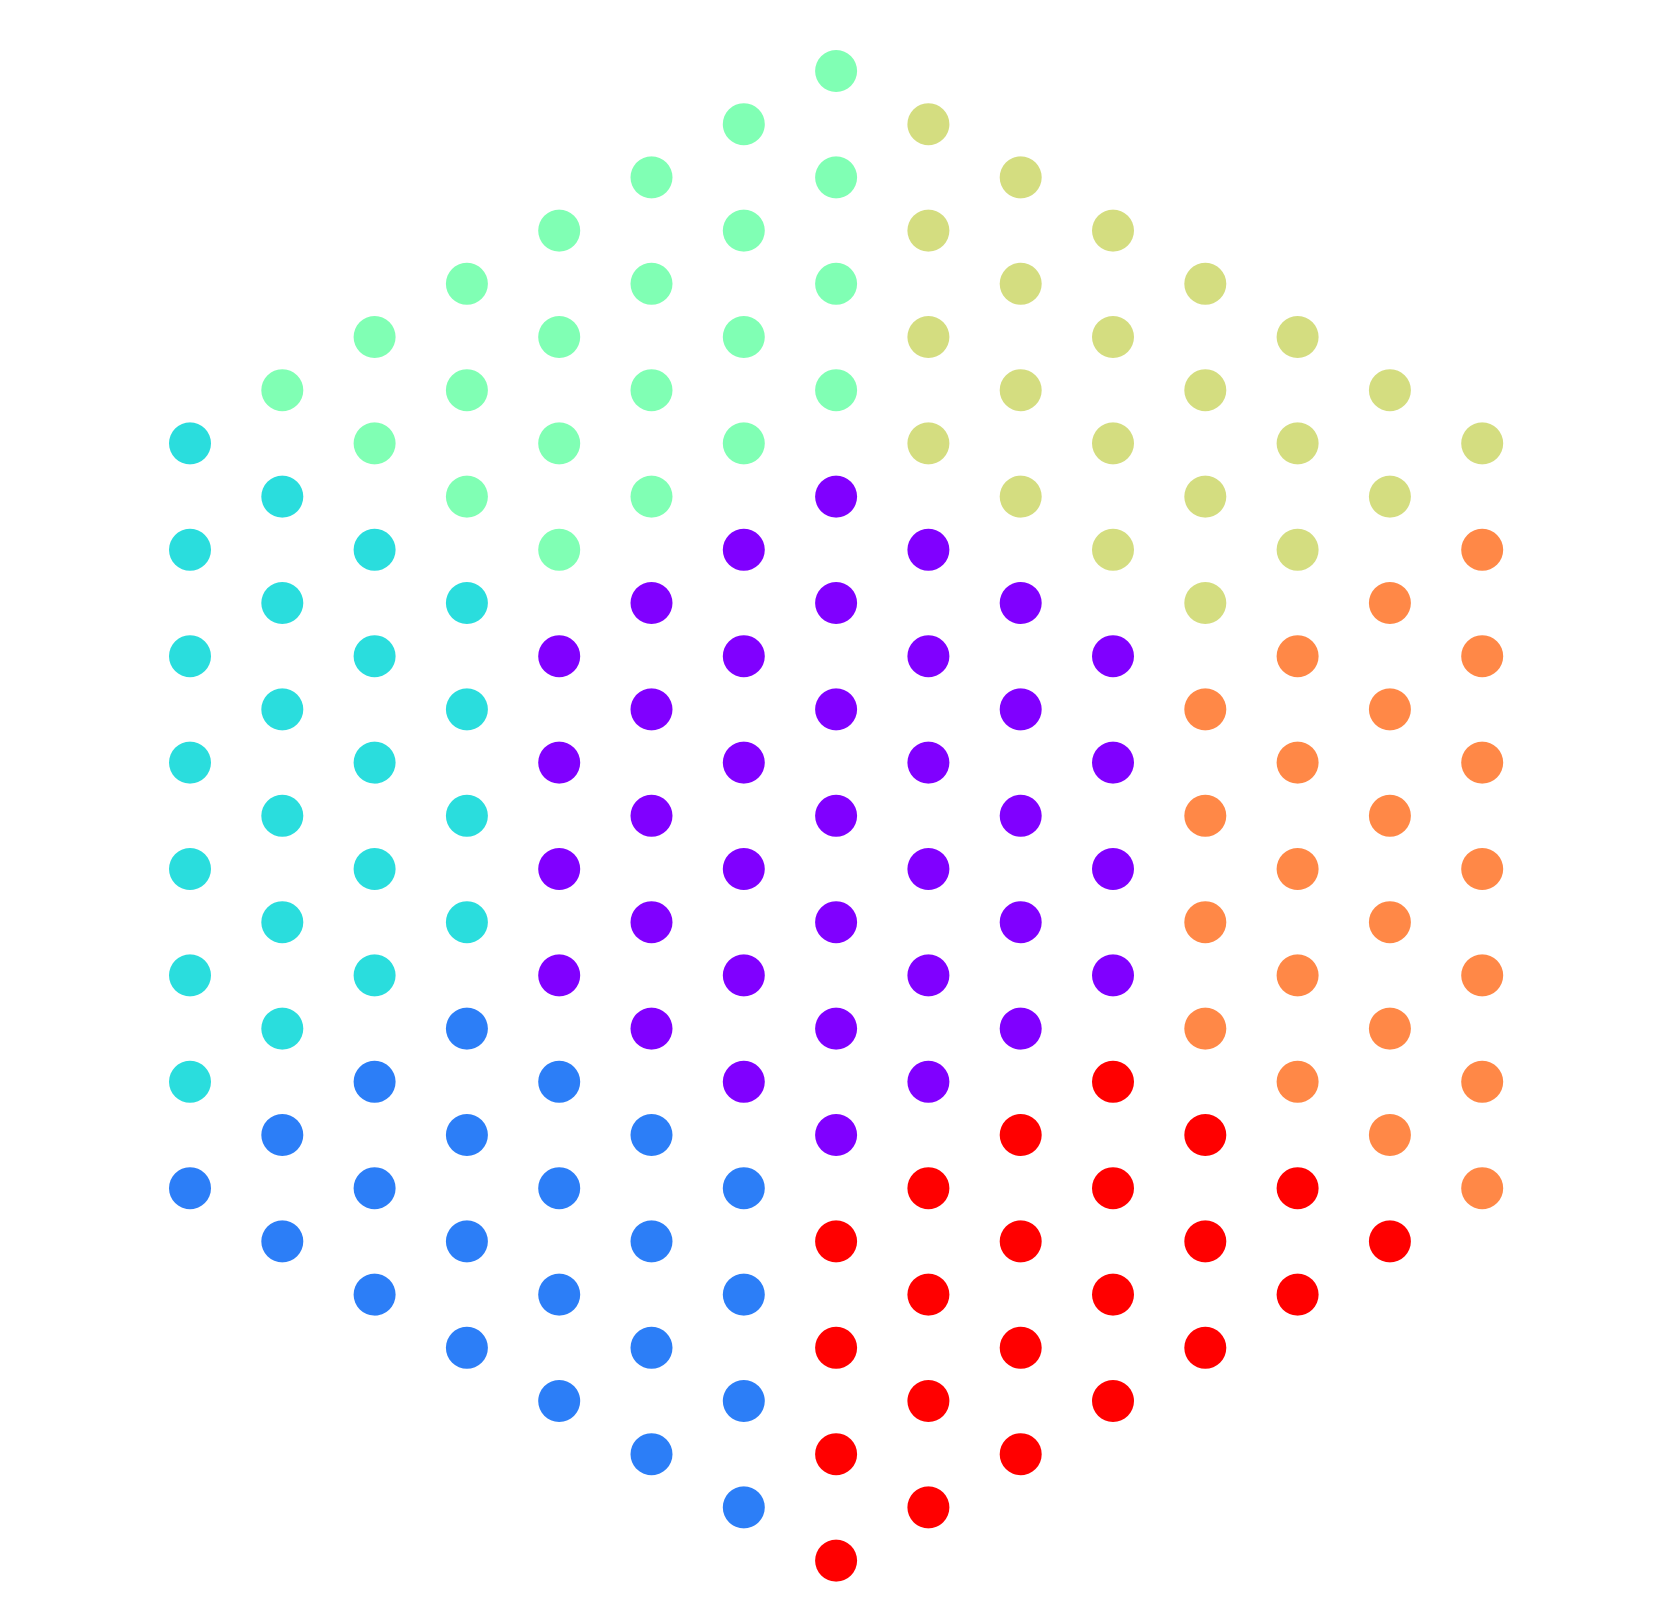 This screenshot has height=1620, width=1662. I want to click on right-face, so click(1344, 869).